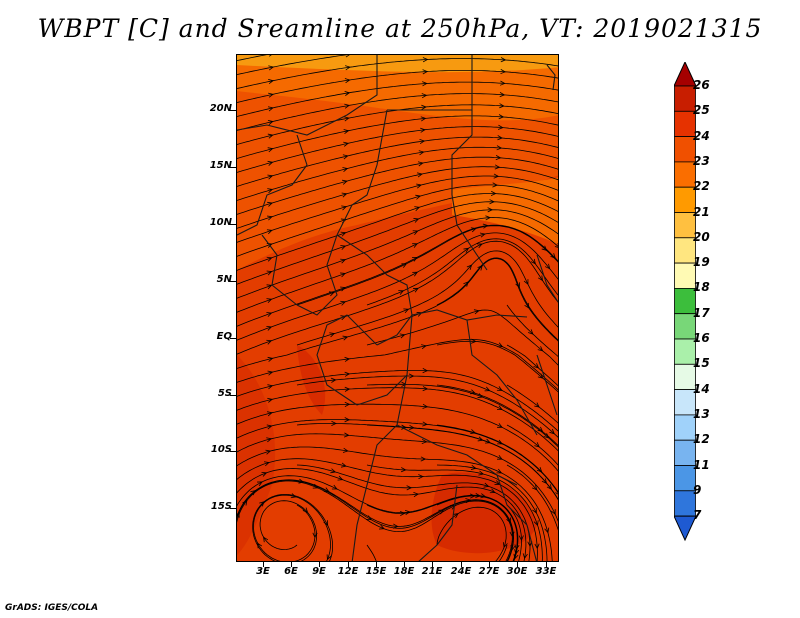 The height and width of the screenshot is (618, 800). I want to click on colorbar-label: 16, so click(701, 338).